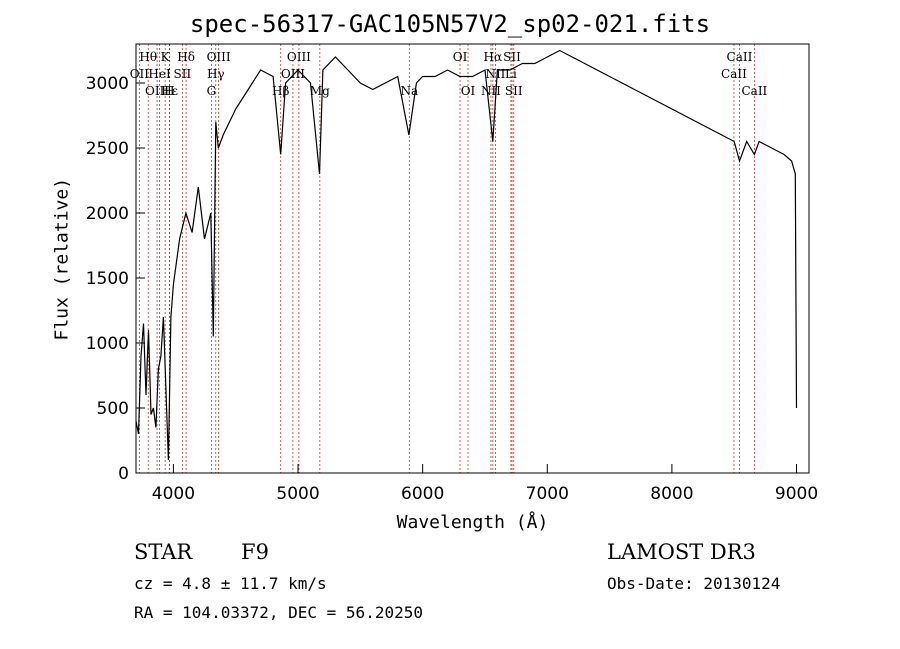 The width and height of the screenshot is (900, 649). Describe the element at coordinates (159, 74) in the screenshot. I see `line-marker-label: HeI` at that location.